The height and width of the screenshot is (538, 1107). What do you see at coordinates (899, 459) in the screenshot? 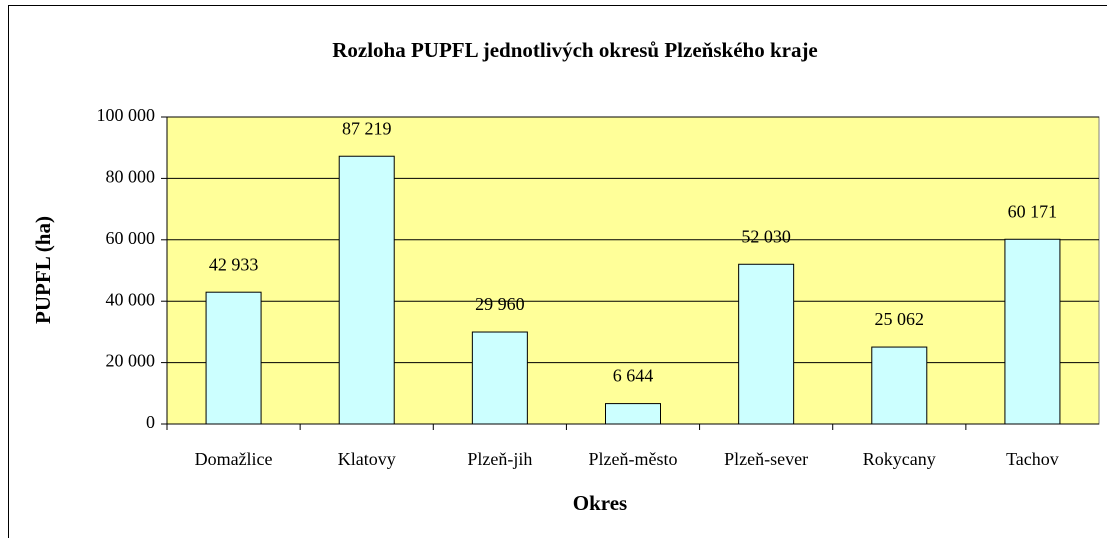
I see `x-tick-label: Rokycany` at bounding box center [899, 459].